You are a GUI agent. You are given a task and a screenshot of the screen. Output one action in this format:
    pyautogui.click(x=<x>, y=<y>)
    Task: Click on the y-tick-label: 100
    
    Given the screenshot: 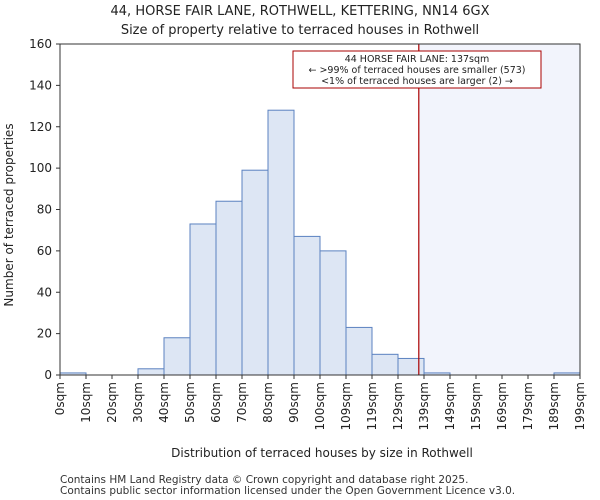 What is the action you would take?
    pyautogui.click(x=40, y=168)
    